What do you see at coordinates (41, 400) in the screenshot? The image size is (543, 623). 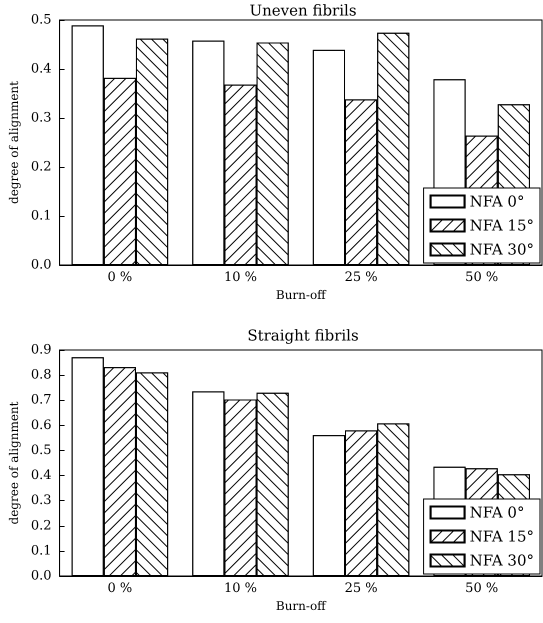 I see `y-tick-label: 0.7` at bounding box center [41, 400].